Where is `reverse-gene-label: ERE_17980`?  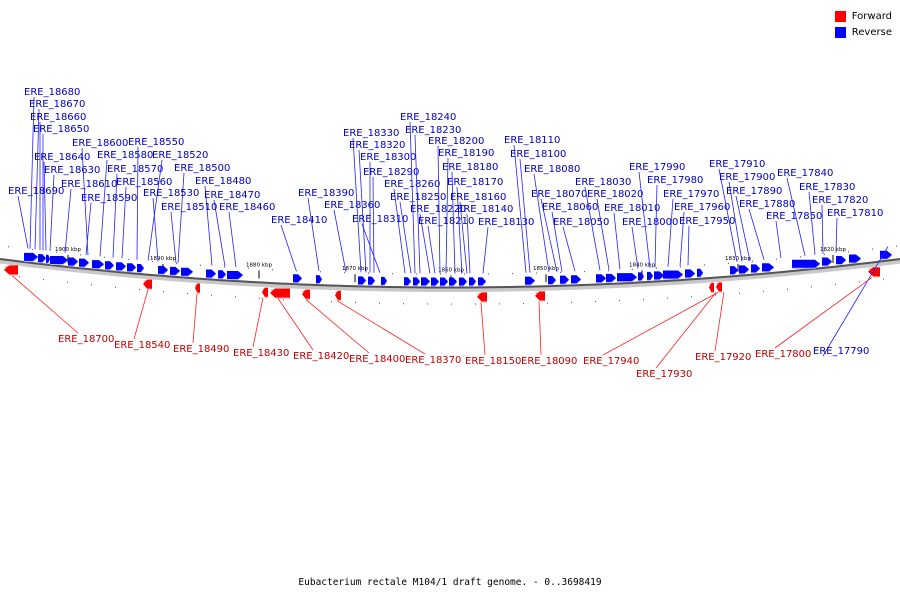 reverse-gene-label: ERE_17980 is located at coordinates (675, 180).